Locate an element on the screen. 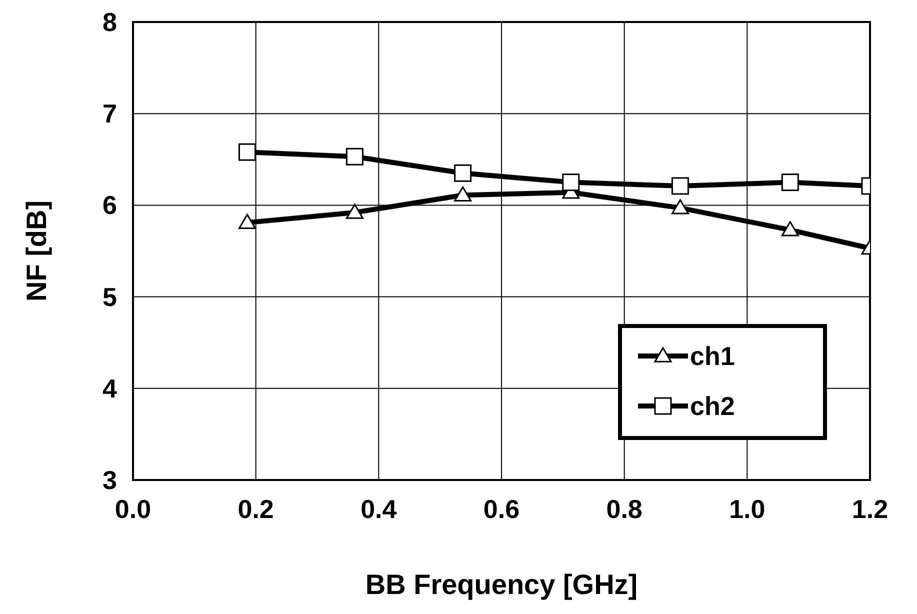  x-tick-label: 0.6 is located at coordinates (501, 509).